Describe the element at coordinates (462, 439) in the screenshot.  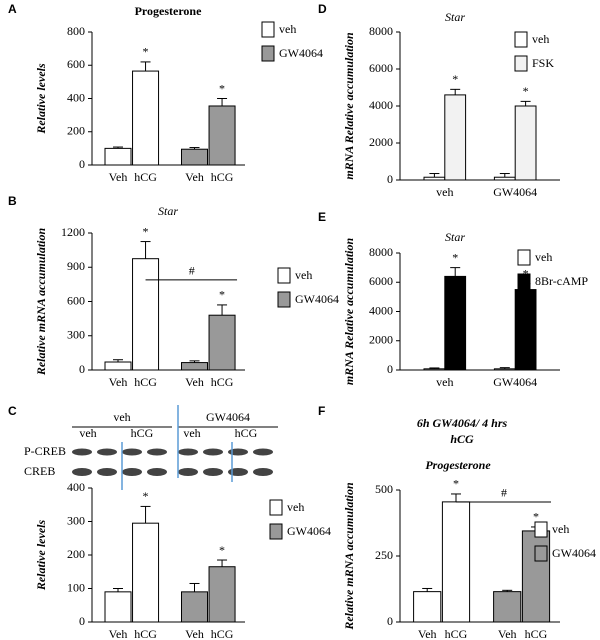
I see `chart-title: hCG` at that location.